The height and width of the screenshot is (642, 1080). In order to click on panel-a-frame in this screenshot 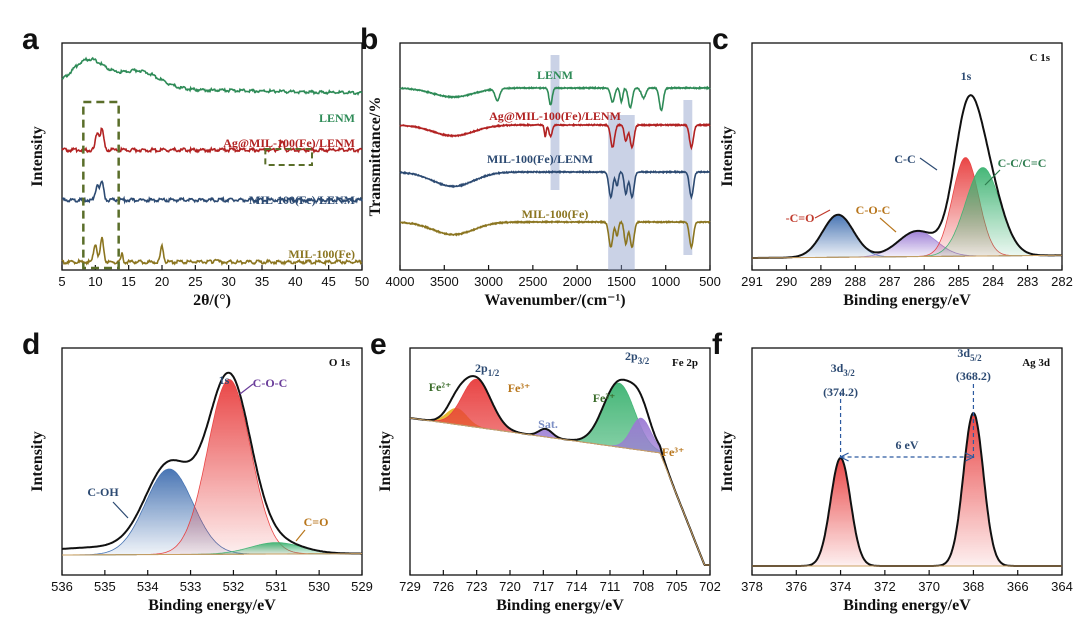, I will do `click(212, 156)`.